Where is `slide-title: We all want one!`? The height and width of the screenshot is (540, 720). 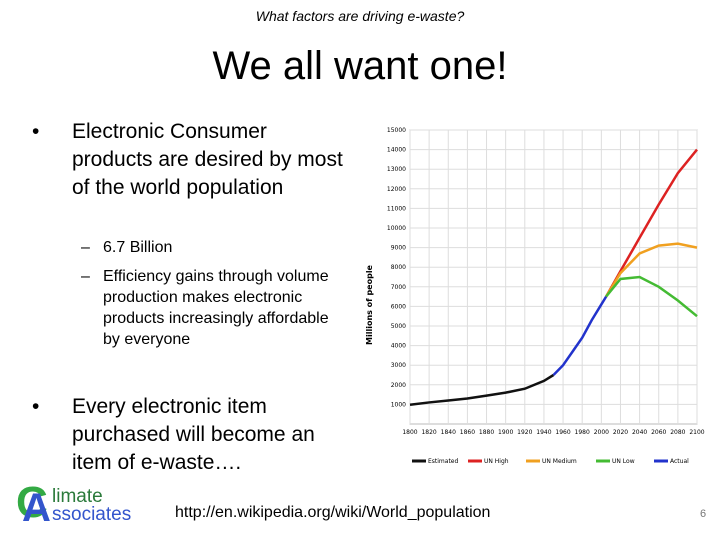
slide-title: We all want one! is located at coordinates (360, 66).